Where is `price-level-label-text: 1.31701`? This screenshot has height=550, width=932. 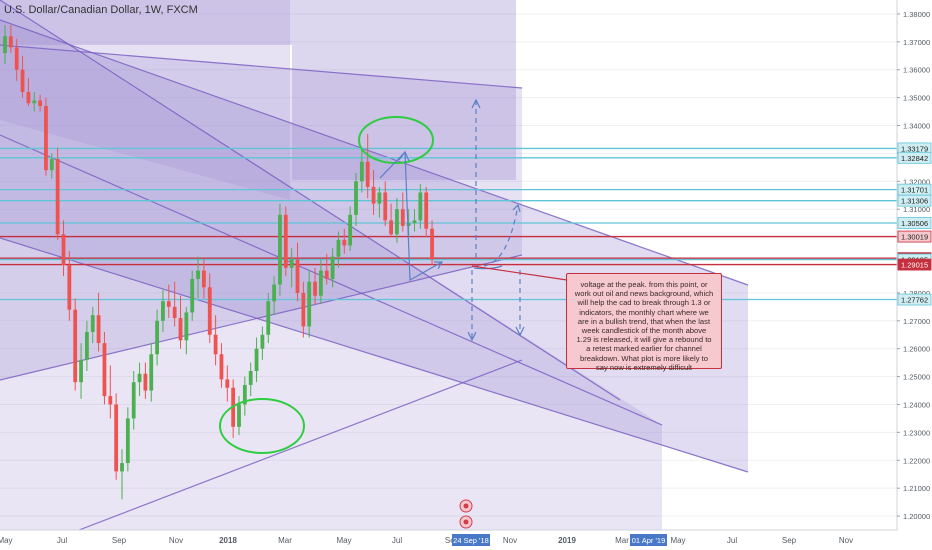
price-level-label-text: 1.31701 is located at coordinates (914, 190).